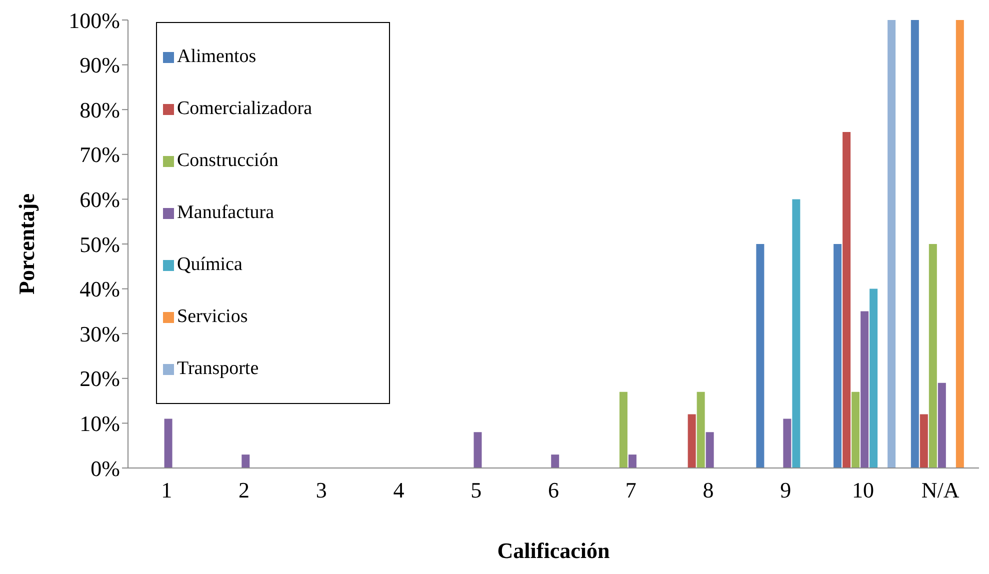 The image size is (989, 574). What do you see at coordinates (100, 155) in the screenshot?
I see `y-tick-label: 70%` at bounding box center [100, 155].